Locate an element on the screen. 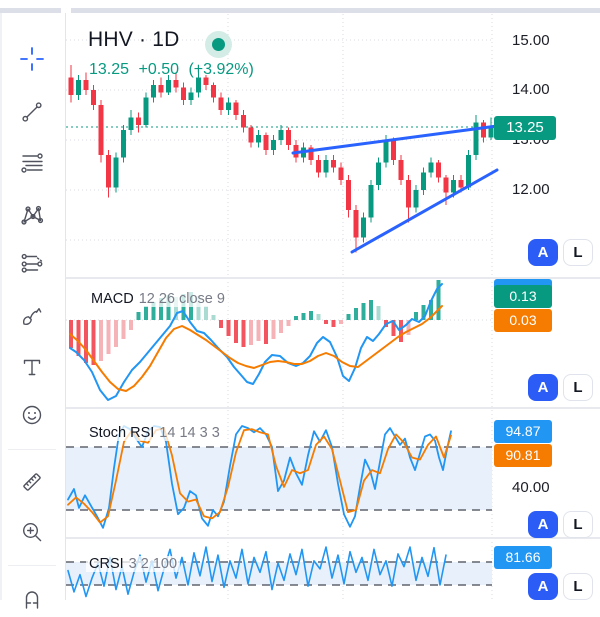 Image resolution: width=600 pixels, height=617 pixels. crsi-title: CRSI 3 2 100 is located at coordinates (133, 564).